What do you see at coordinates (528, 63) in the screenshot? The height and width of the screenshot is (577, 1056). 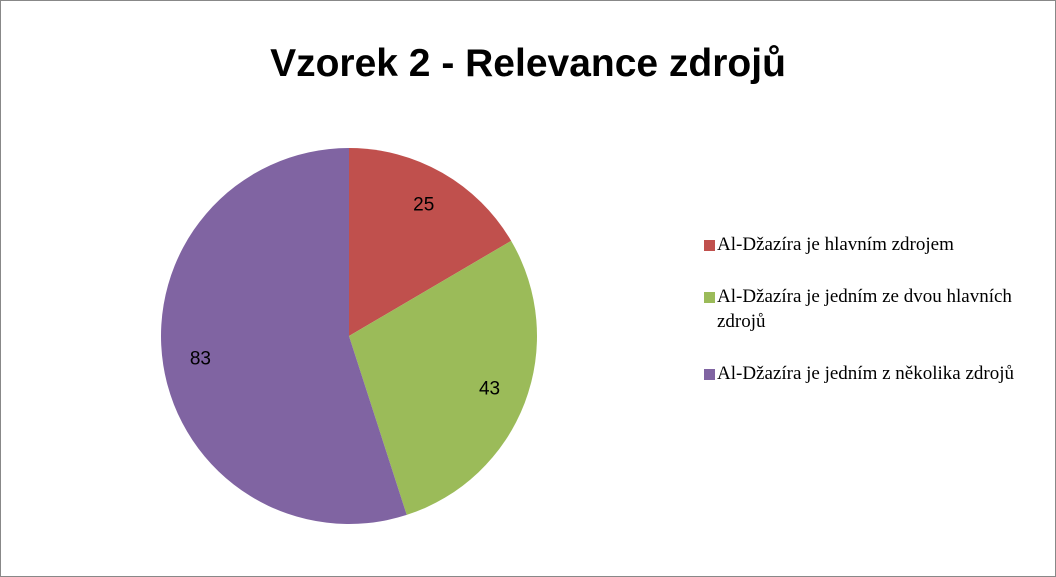 I see `chart-title: Vzorek 2 - Relevance zdrojů` at bounding box center [528, 63].